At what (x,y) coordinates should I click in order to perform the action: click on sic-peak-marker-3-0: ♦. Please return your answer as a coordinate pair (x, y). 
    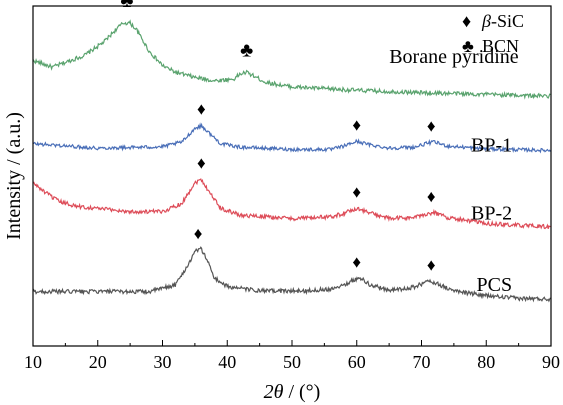
    Looking at the image, I should click on (198, 233).